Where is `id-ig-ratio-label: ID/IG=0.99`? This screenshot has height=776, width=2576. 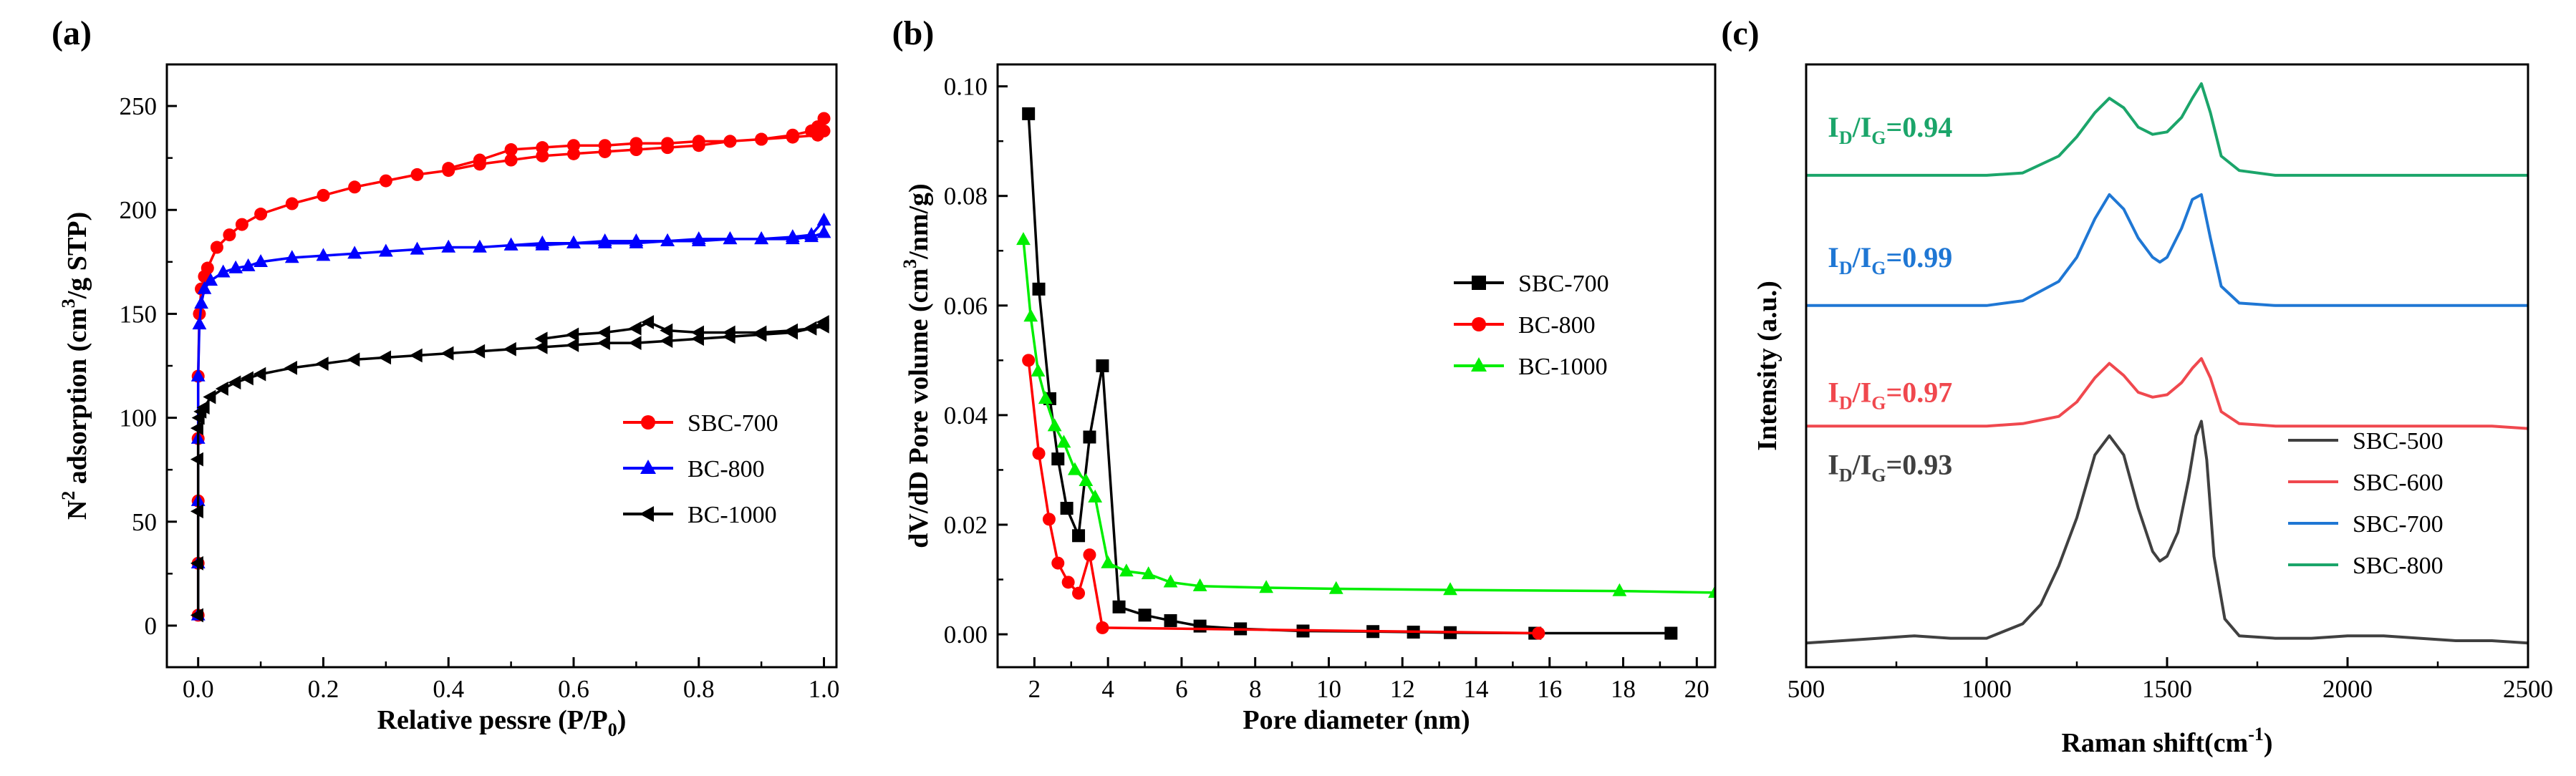 id-ig-ratio-label: ID/IG=0.99 is located at coordinates (1890, 259).